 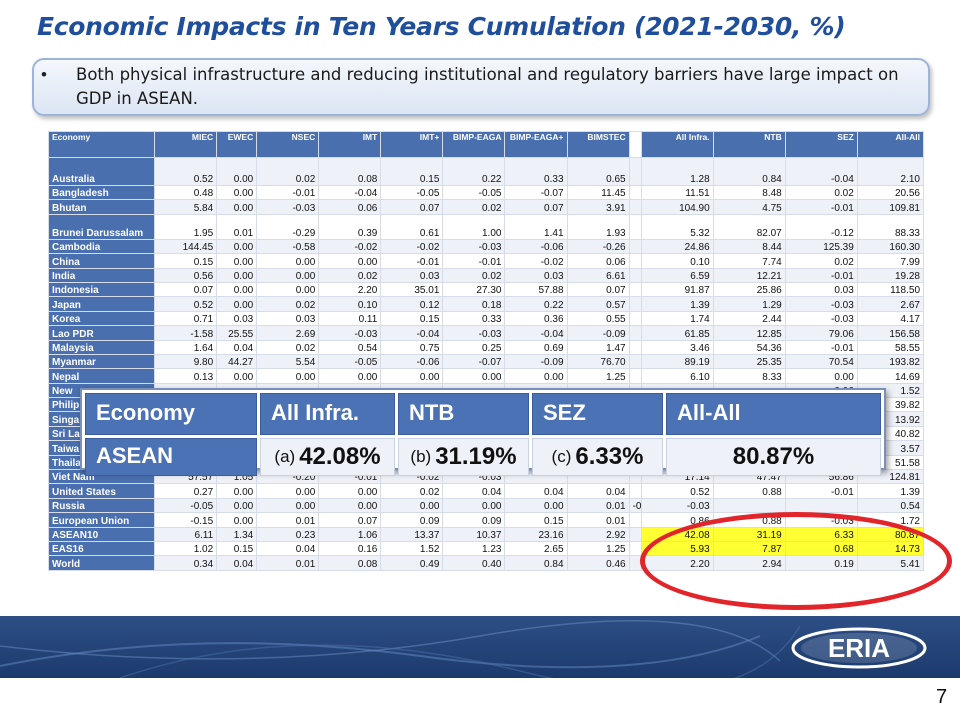 I want to click on value-cell: 1.93, so click(x=598, y=226).